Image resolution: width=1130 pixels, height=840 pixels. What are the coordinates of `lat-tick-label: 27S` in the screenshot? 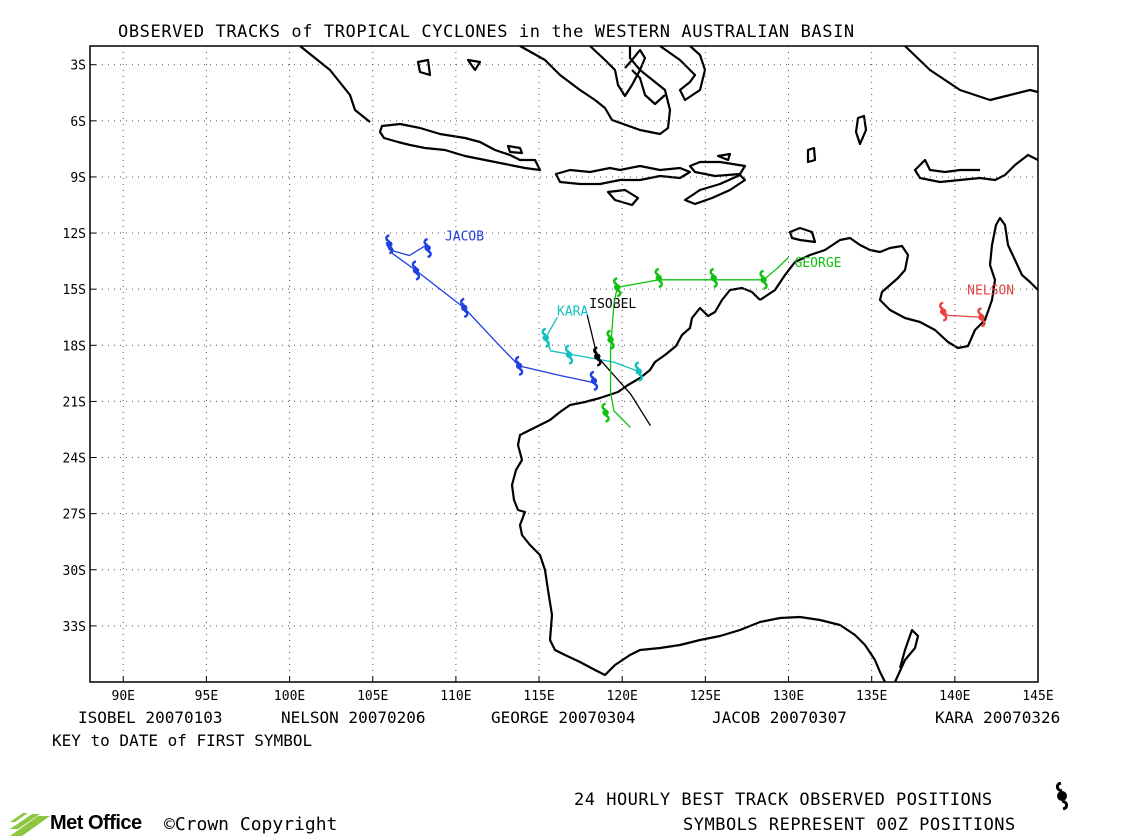 It's located at (74, 515).